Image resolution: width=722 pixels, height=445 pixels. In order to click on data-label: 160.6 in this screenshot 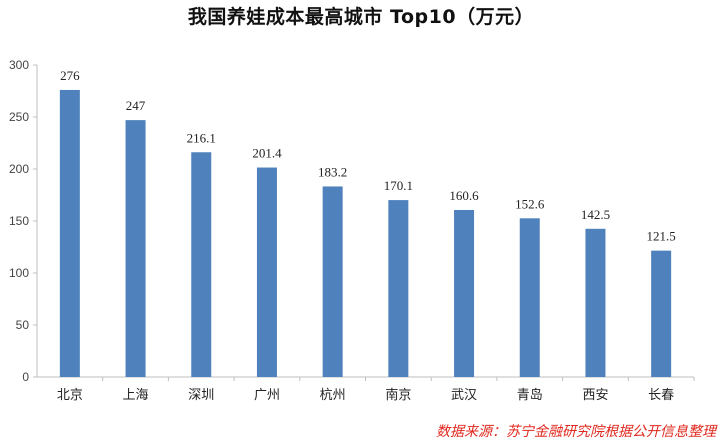, I will do `click(464, 195)`.